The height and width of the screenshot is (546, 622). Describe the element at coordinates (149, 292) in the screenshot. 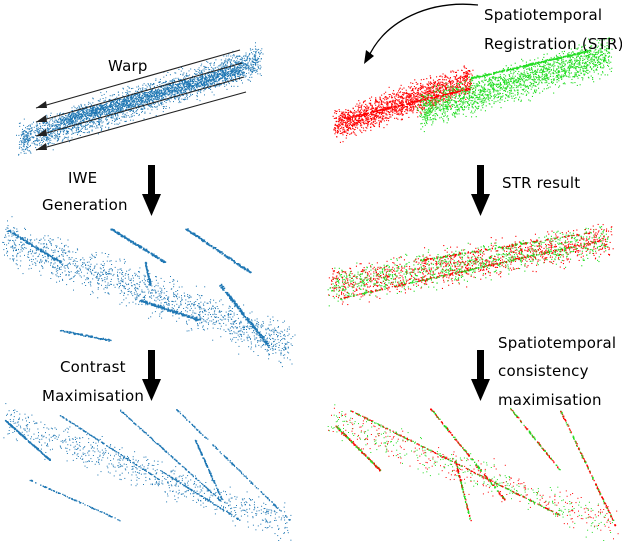

I see `iwe-panel` at that location.